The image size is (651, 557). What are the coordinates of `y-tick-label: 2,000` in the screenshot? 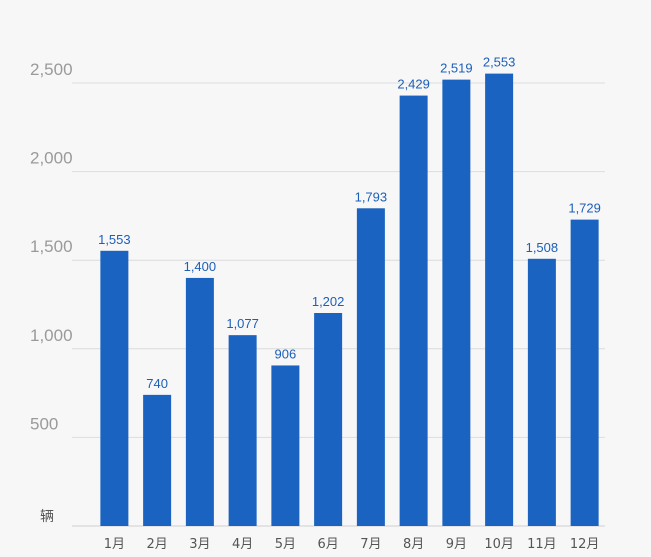 It's located at (51, 158).